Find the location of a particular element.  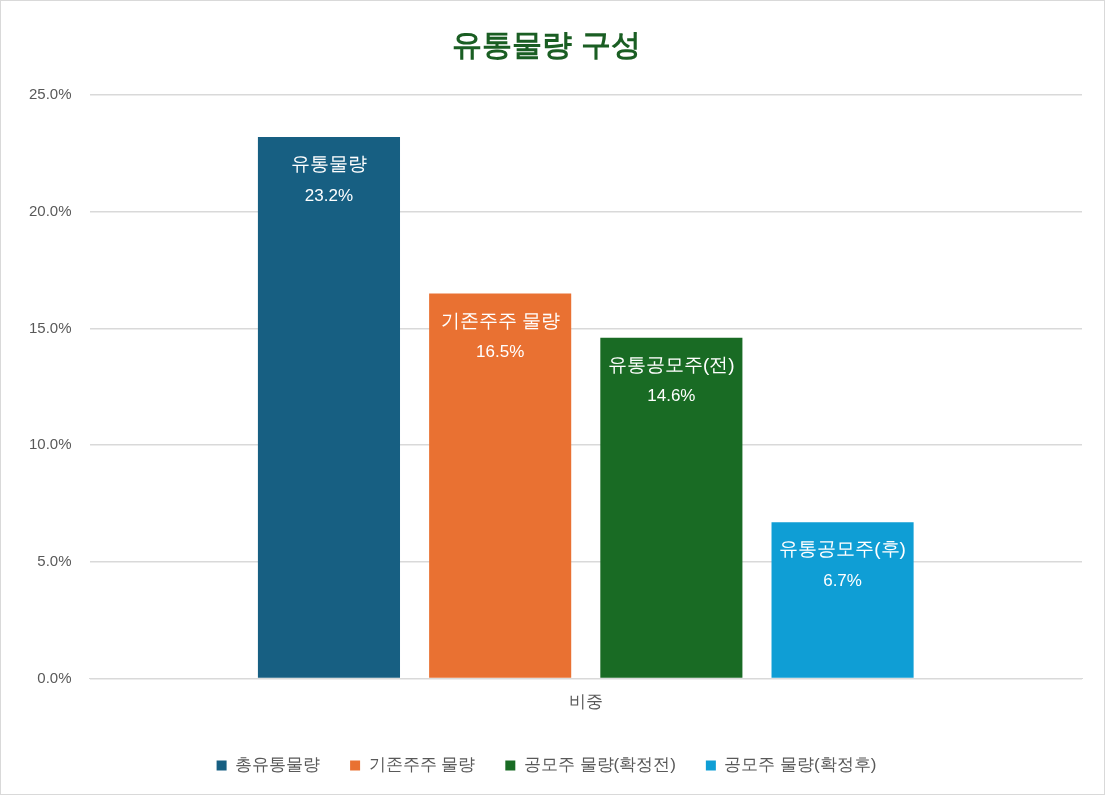

y-tick-label: 10.0% is located at coordinates (50, 444).